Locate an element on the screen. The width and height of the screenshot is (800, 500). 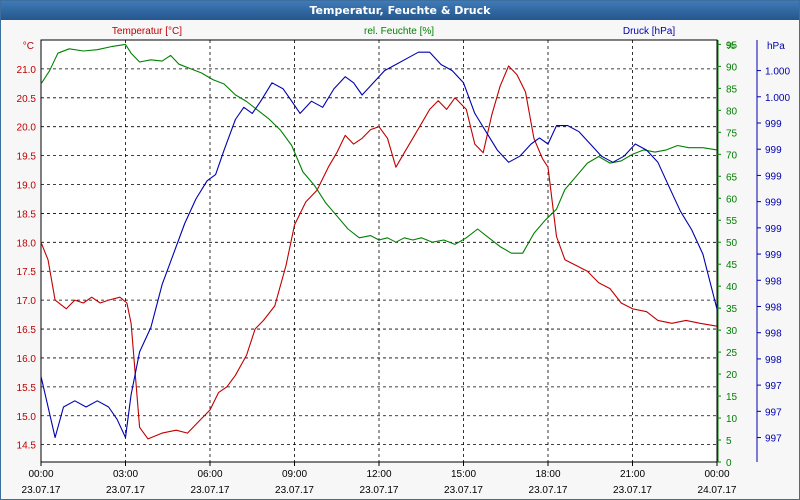
x-tick-time: 15:00 is located at coordinates (463, 474).